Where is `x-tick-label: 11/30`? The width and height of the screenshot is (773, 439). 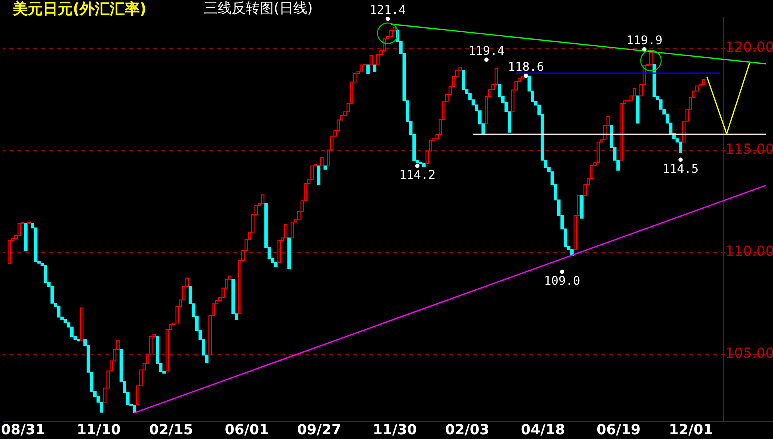
x-tick-label: 11/30 is located at coordinates (395, 430).